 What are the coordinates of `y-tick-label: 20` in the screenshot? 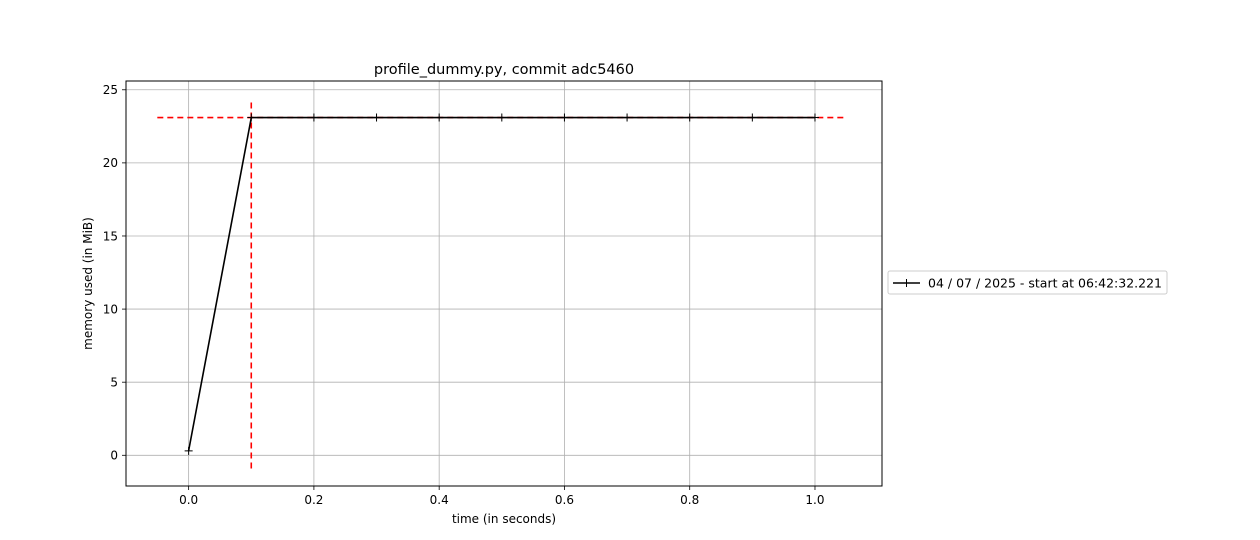 It's located at (110, 163).